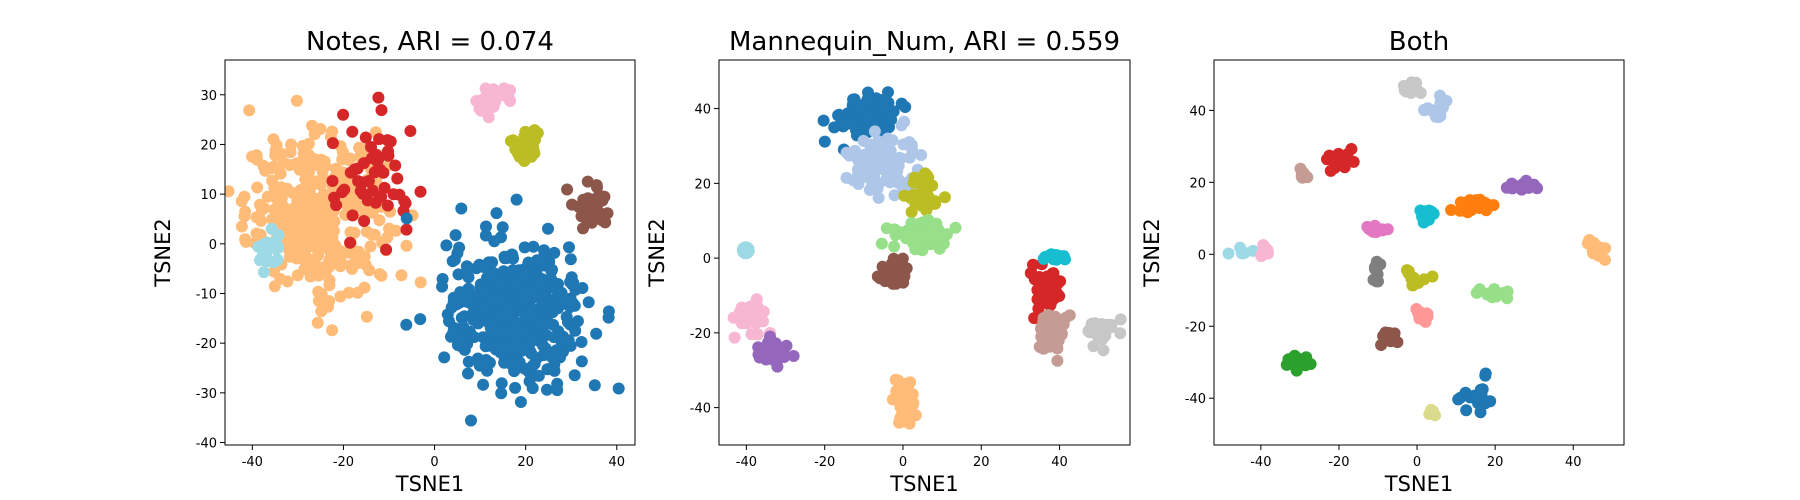 The height and width of the screenshot is (500, 1800). What do you see at coordinates (1495, 462) in the screenshot?
I see `x-tick-label: 20` at bounding box center [1495, 462].